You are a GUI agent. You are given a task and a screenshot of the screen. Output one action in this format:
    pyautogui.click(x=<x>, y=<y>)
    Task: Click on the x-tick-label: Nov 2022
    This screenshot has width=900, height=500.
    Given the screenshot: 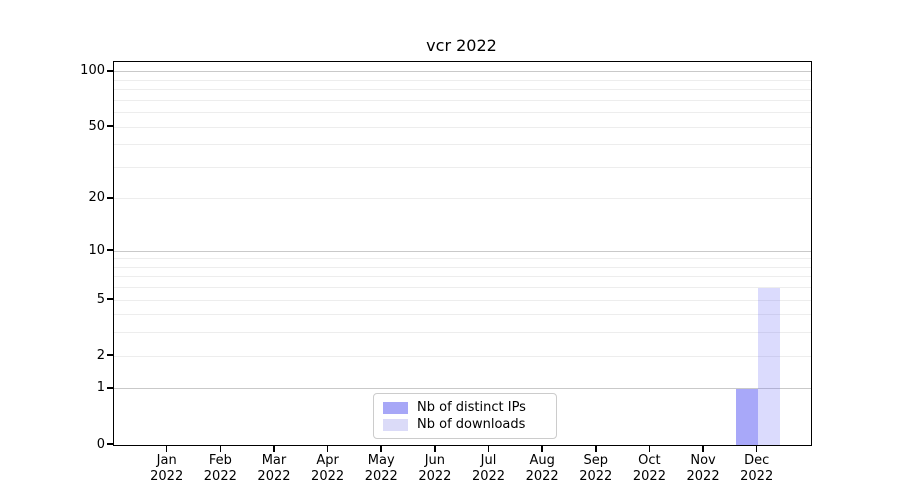 What is the action you would take?
    pyautogui.click(x=703, y=468)
    